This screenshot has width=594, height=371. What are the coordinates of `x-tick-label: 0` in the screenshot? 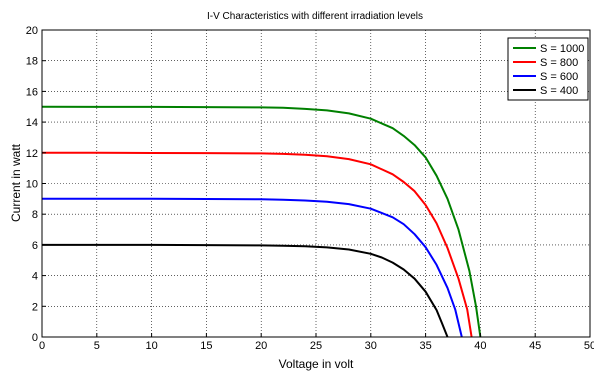 It's located at (42, 346).